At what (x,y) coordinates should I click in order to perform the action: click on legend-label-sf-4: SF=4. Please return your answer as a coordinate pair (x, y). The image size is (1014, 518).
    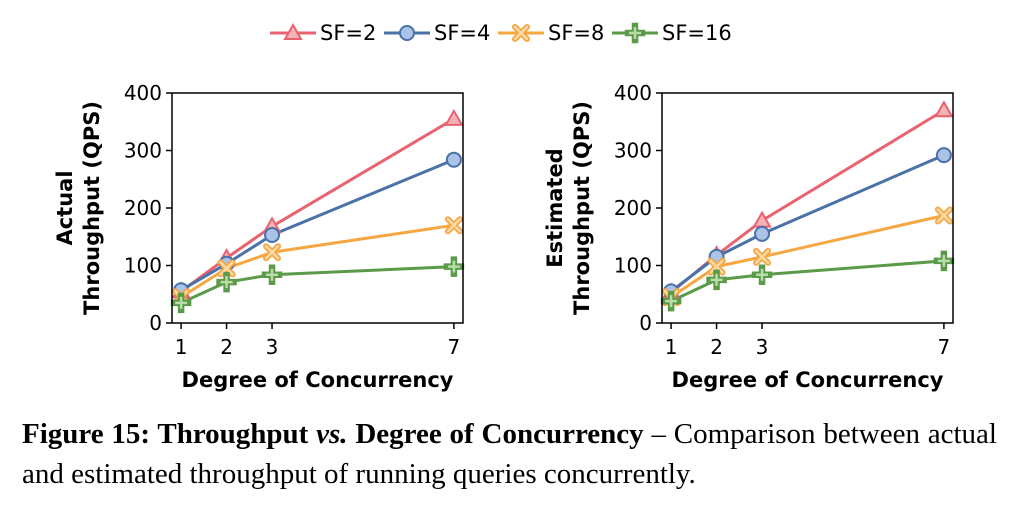
    Looking at the image, I should click on (462, 33).